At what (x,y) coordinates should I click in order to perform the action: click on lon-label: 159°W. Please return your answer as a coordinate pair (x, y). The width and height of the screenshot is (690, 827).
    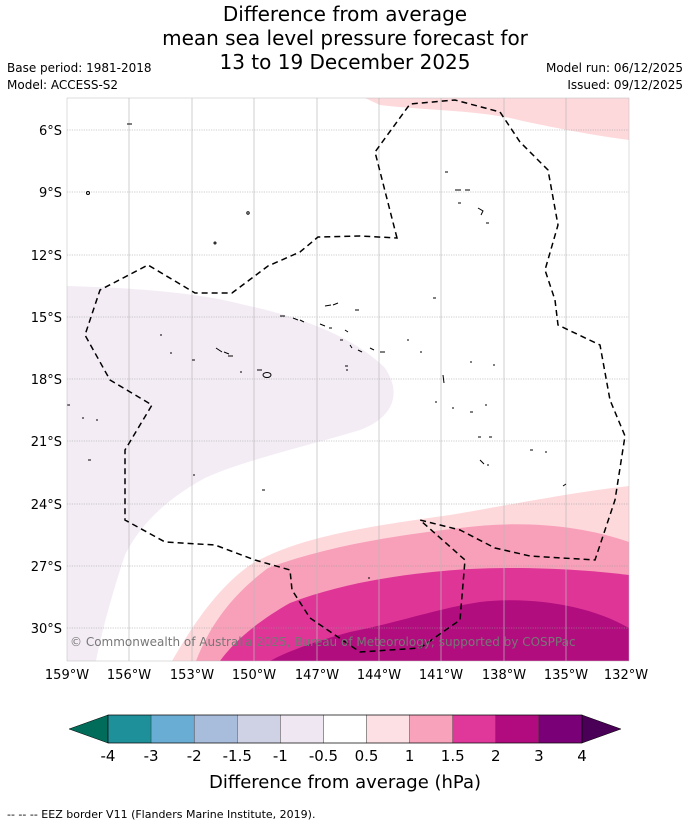
    Looking at the image, I should click on (67, 675).